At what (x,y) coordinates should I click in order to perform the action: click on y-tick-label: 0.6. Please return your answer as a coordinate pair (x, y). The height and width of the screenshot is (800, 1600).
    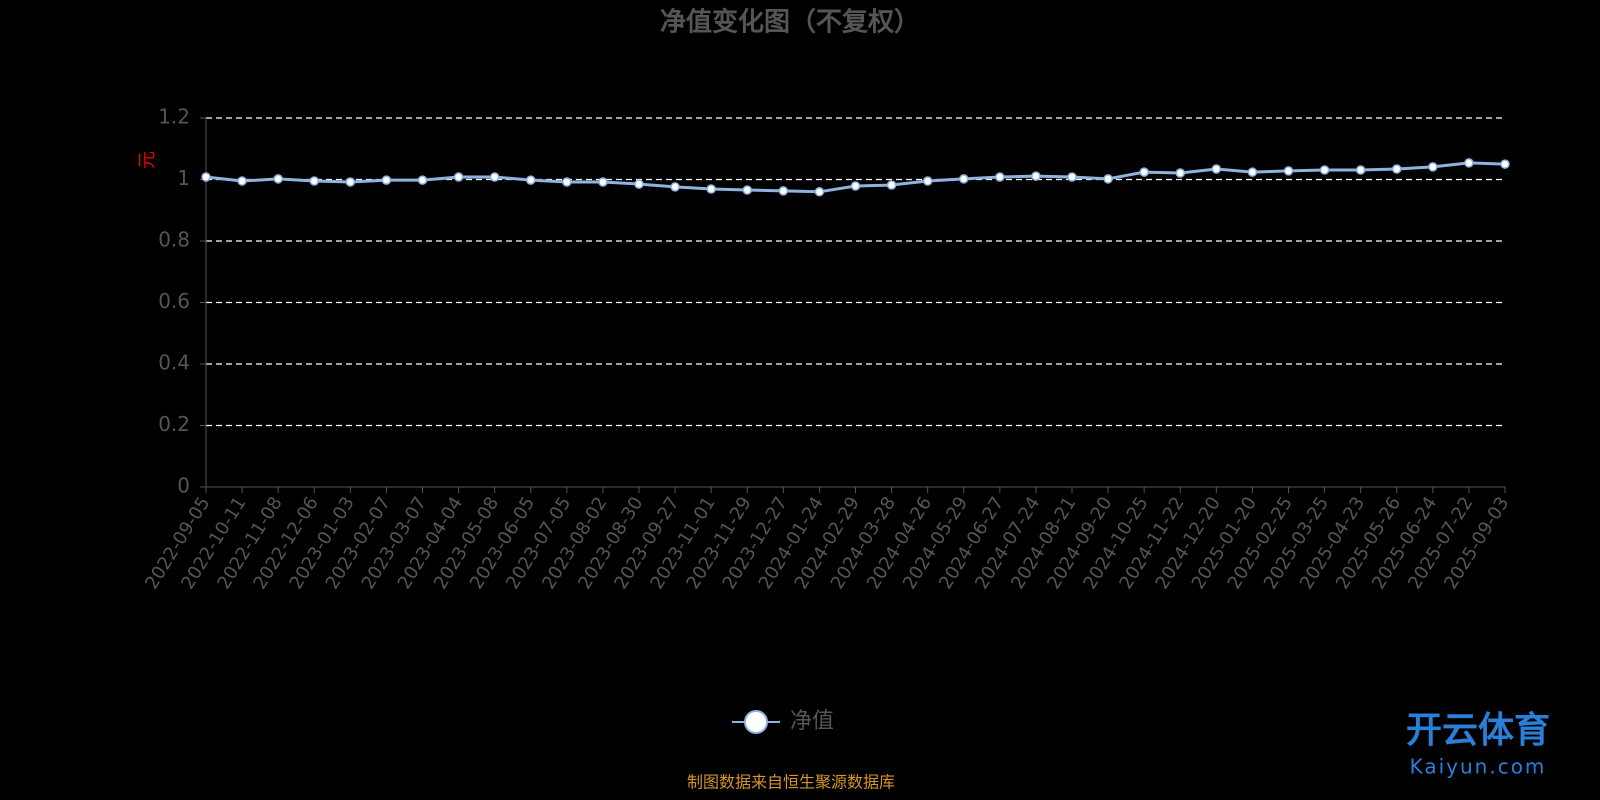
    Looking at the image, I should click on (174, 301).